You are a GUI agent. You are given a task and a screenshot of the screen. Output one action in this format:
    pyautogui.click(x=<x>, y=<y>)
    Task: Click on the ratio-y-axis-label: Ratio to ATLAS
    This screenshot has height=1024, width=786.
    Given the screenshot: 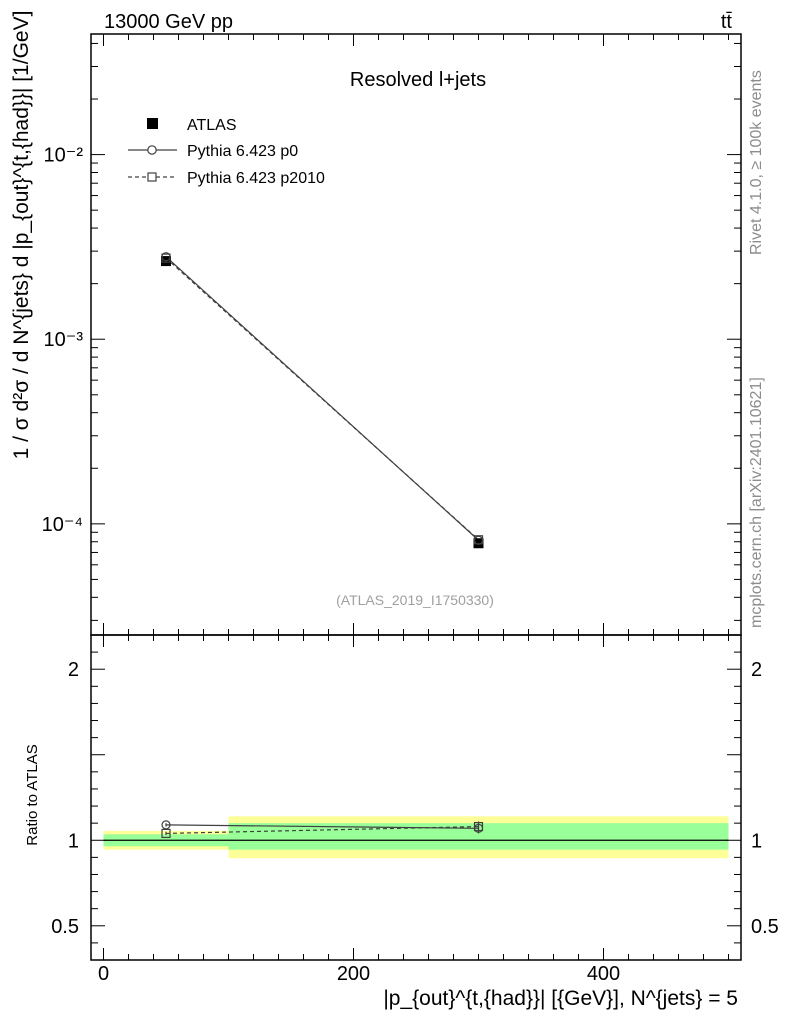 What is the action you would take?
    pyautogui.click(x=32, y=794)
    